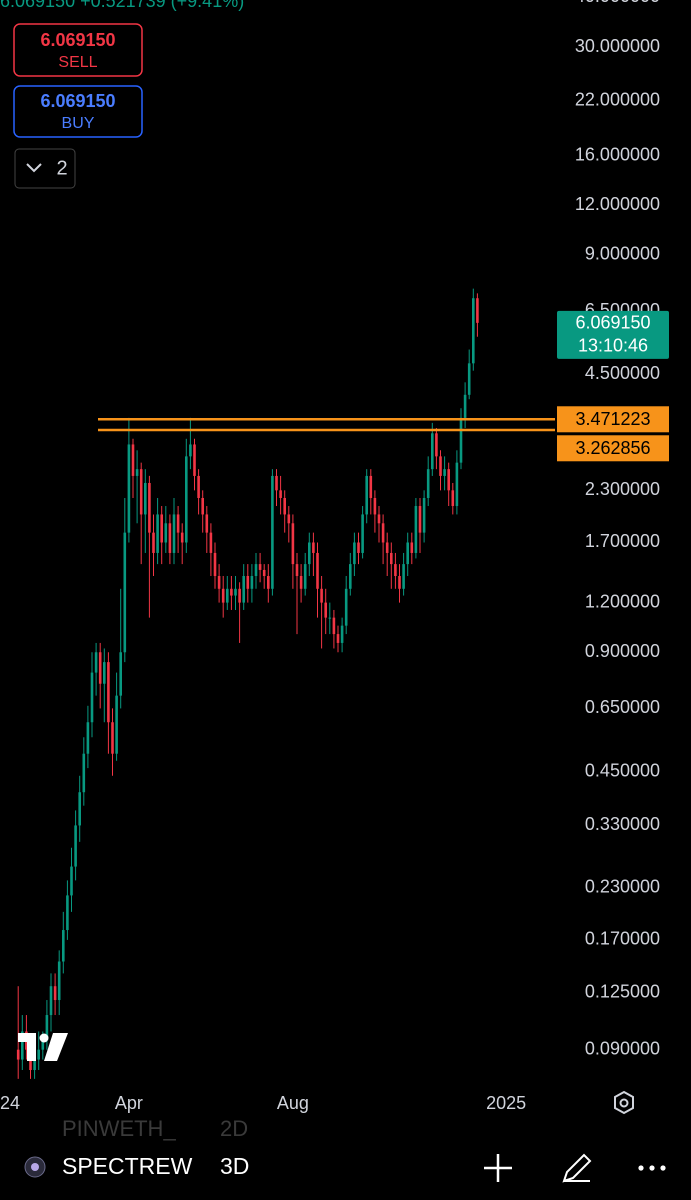  Describe the element at coordinates (234, 1166) in the screenshot. I see `active-interval: 3D` at that location.